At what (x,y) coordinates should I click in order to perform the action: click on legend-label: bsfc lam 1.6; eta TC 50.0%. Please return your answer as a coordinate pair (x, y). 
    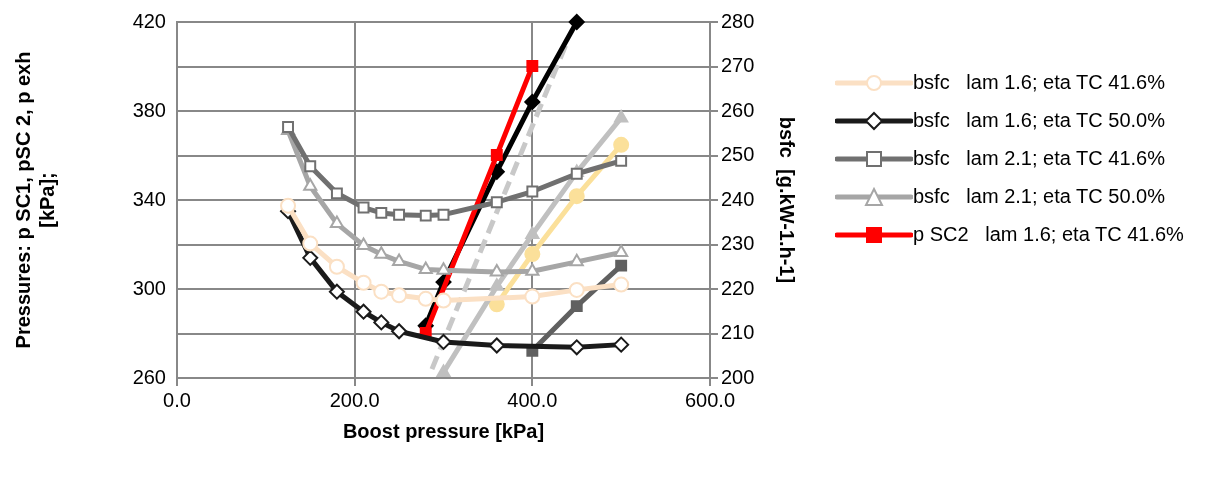
    Looking at the image, I should click on (1039, 120).